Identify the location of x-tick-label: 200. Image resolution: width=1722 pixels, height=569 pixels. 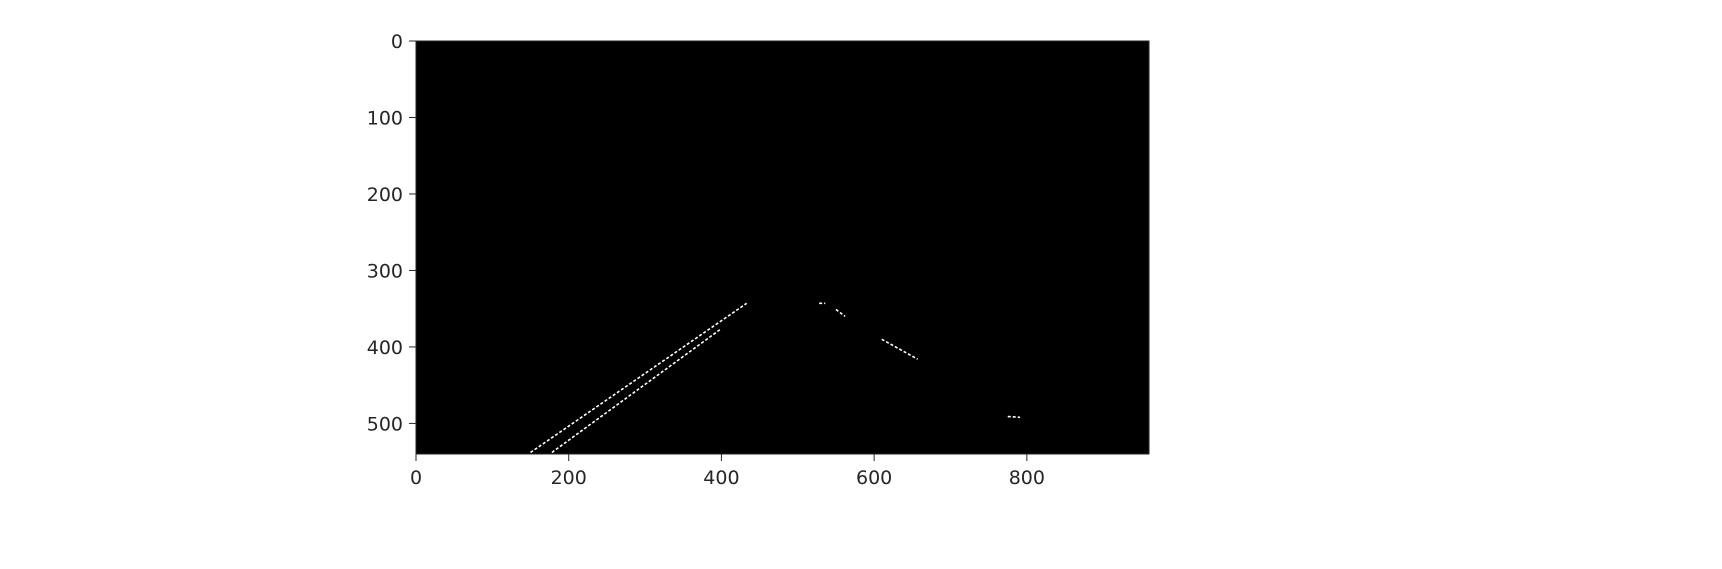
(569, 478).